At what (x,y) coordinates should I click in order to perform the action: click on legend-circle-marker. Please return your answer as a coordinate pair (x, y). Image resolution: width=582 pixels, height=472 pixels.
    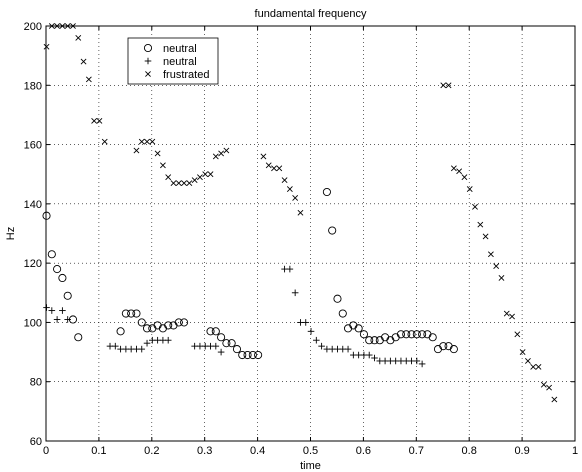
    Looking at the image, I should click on (148, 48).